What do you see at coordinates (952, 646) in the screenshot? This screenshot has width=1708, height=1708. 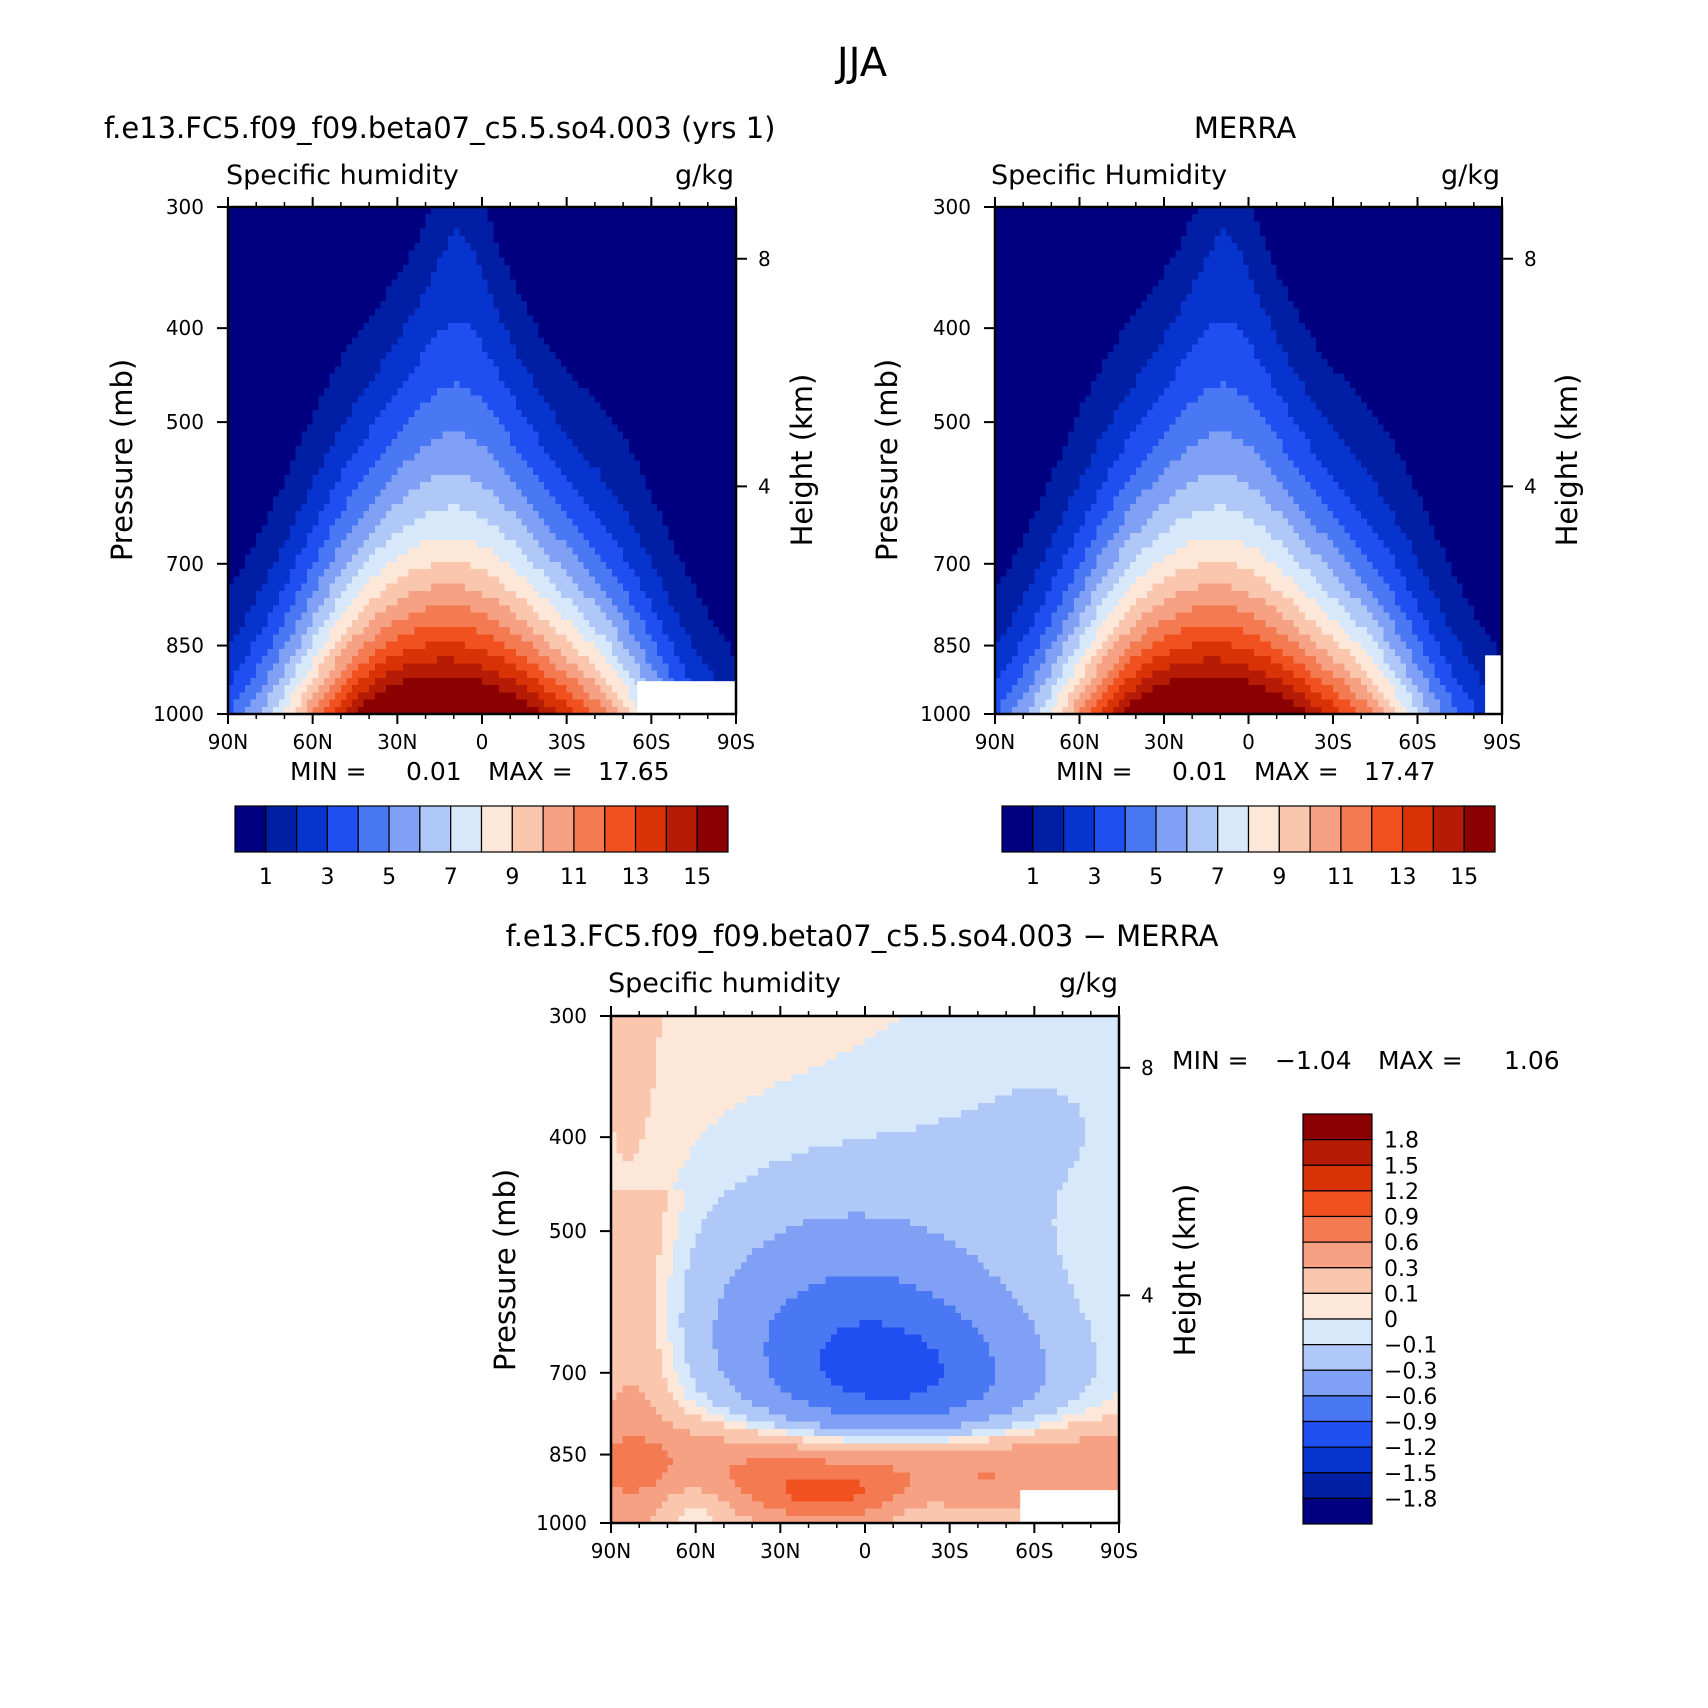 I see `y-tick-label: 850` at bounding box center [952, 646].